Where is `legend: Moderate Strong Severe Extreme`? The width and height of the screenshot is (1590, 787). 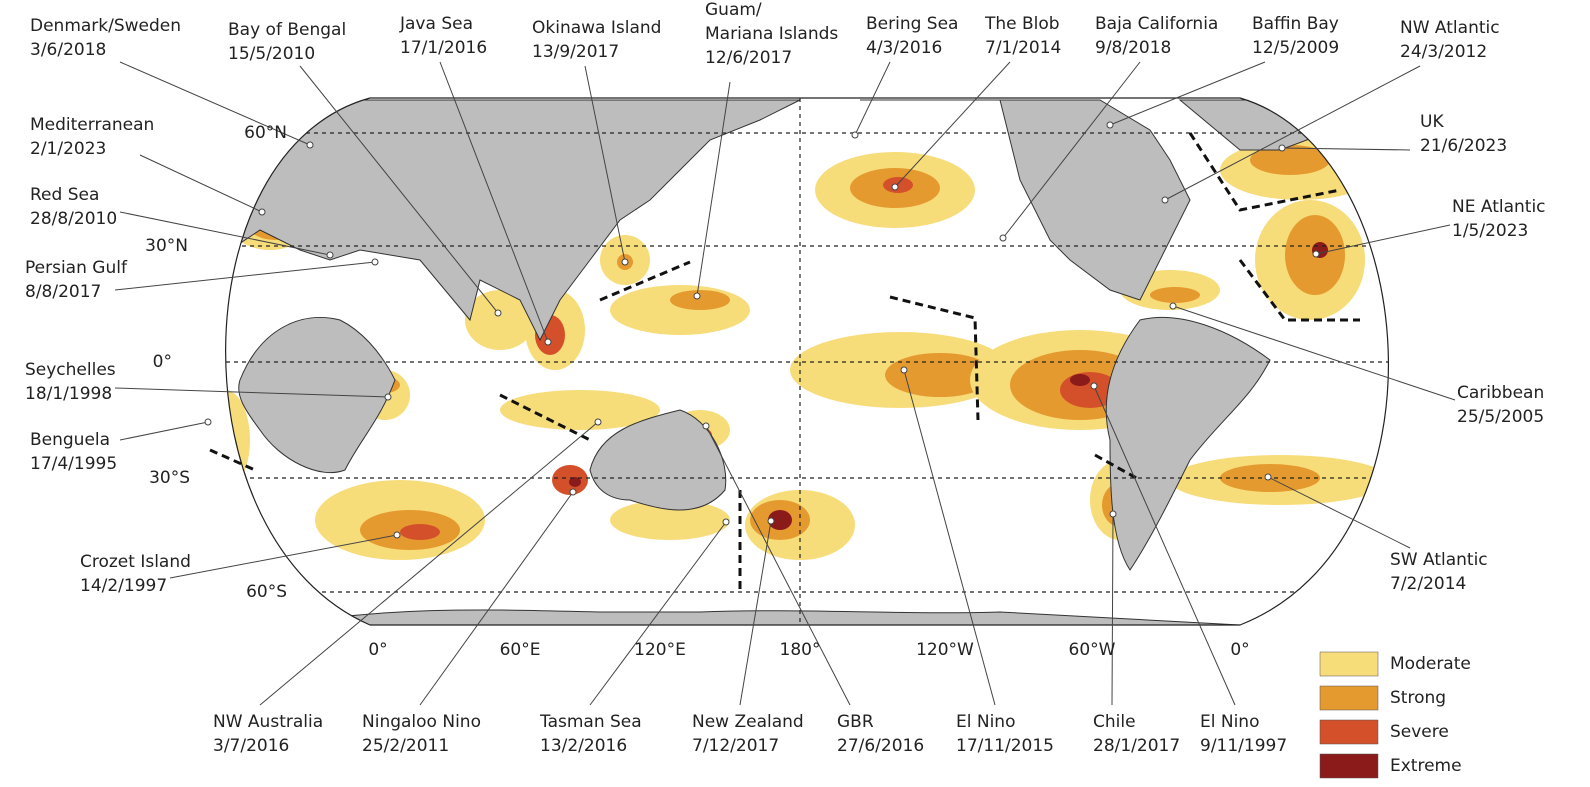 legend: Moderate Strong Severe Extreme is located at coordinates (1395, 715).